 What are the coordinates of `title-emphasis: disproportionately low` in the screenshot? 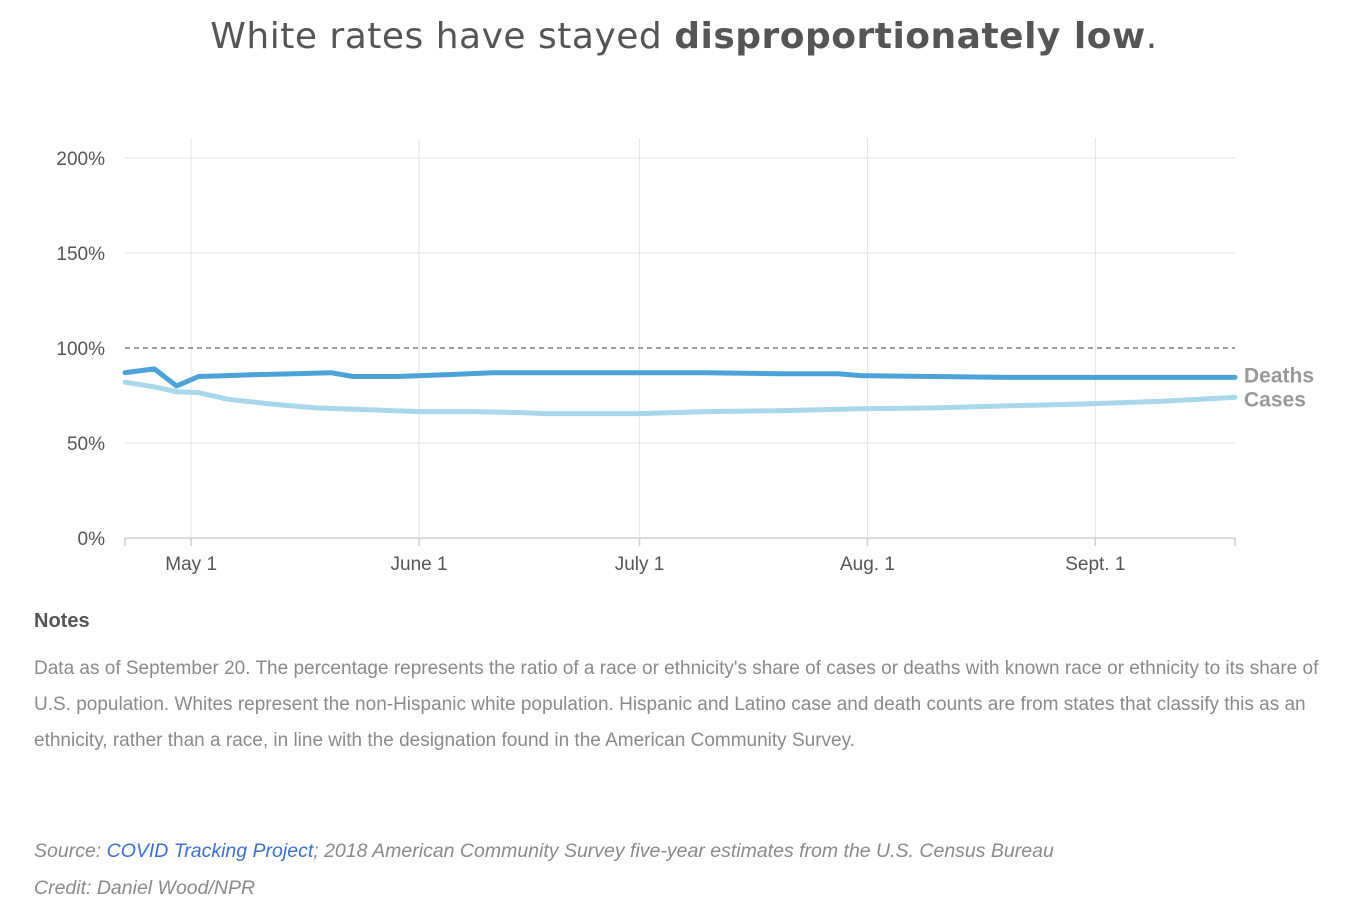 It's located at (910, 36).